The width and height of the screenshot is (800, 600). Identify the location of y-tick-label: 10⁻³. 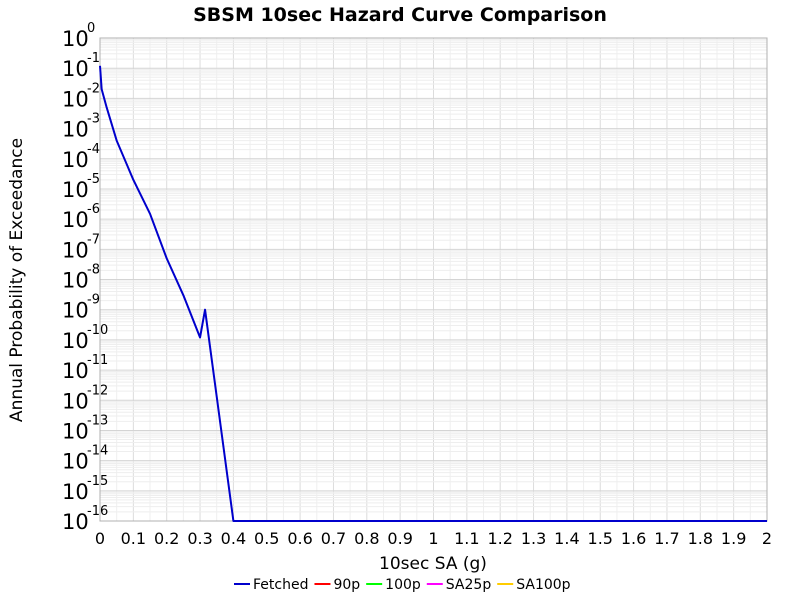
(81, 127).